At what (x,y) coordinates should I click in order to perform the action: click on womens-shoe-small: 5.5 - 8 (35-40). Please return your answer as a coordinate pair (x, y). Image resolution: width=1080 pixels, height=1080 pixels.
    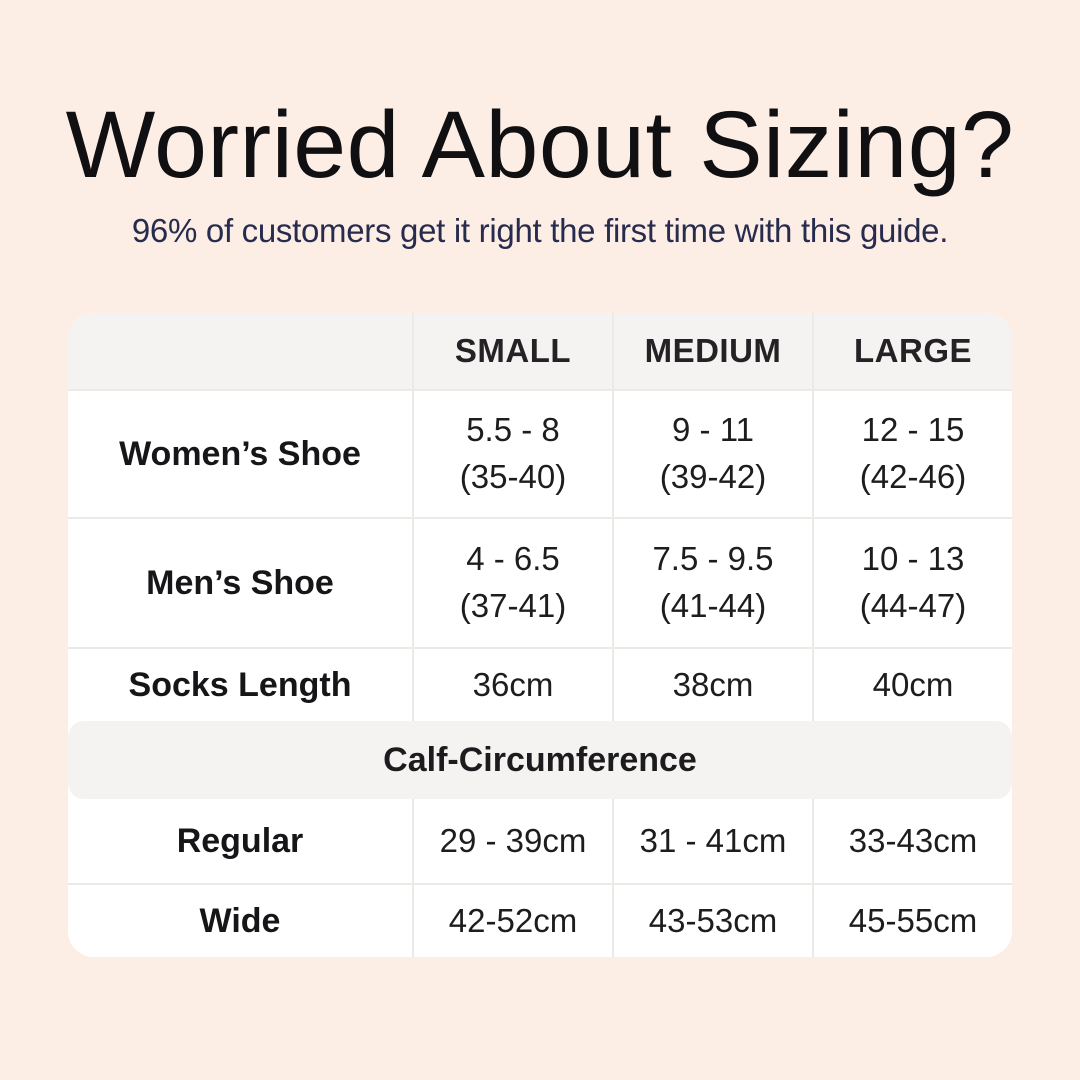
    Looking at the image, I should click on (512, 454).